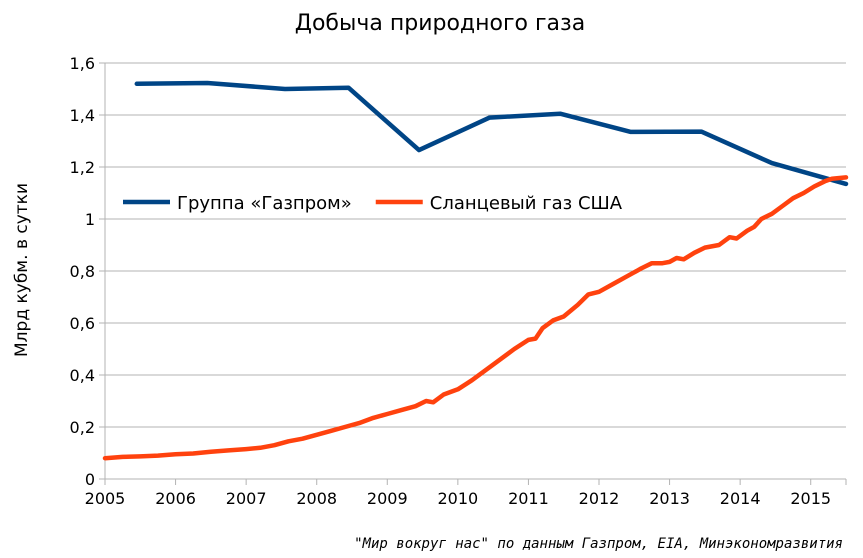 Image resolution: width=863 pixels, height=558 pixels. What do you see at coordinates (82, 115) in the screenshot?
I see `y-tick-label: 1,4` at bounding box center [82, 115].